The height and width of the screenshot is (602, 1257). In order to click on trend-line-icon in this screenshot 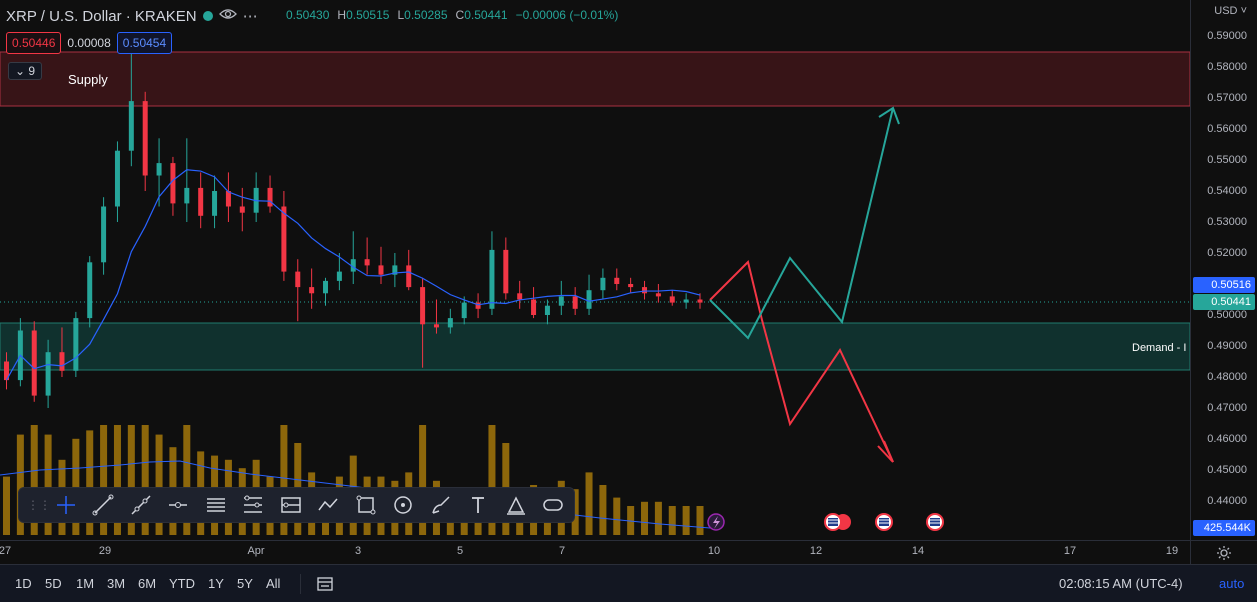, I will do `click(104, 505)`.